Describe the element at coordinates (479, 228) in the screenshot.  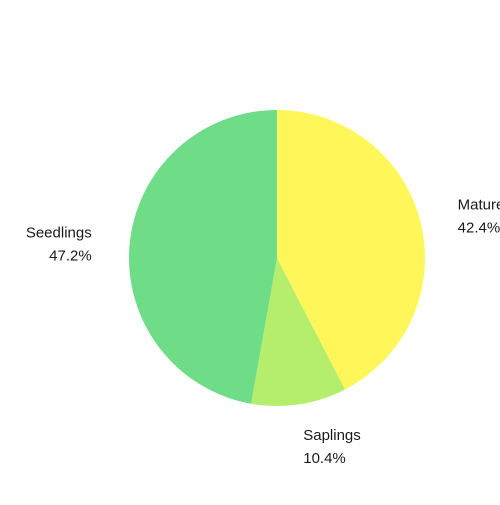
I see `slice-percent-mature: 42.4%` at that location.